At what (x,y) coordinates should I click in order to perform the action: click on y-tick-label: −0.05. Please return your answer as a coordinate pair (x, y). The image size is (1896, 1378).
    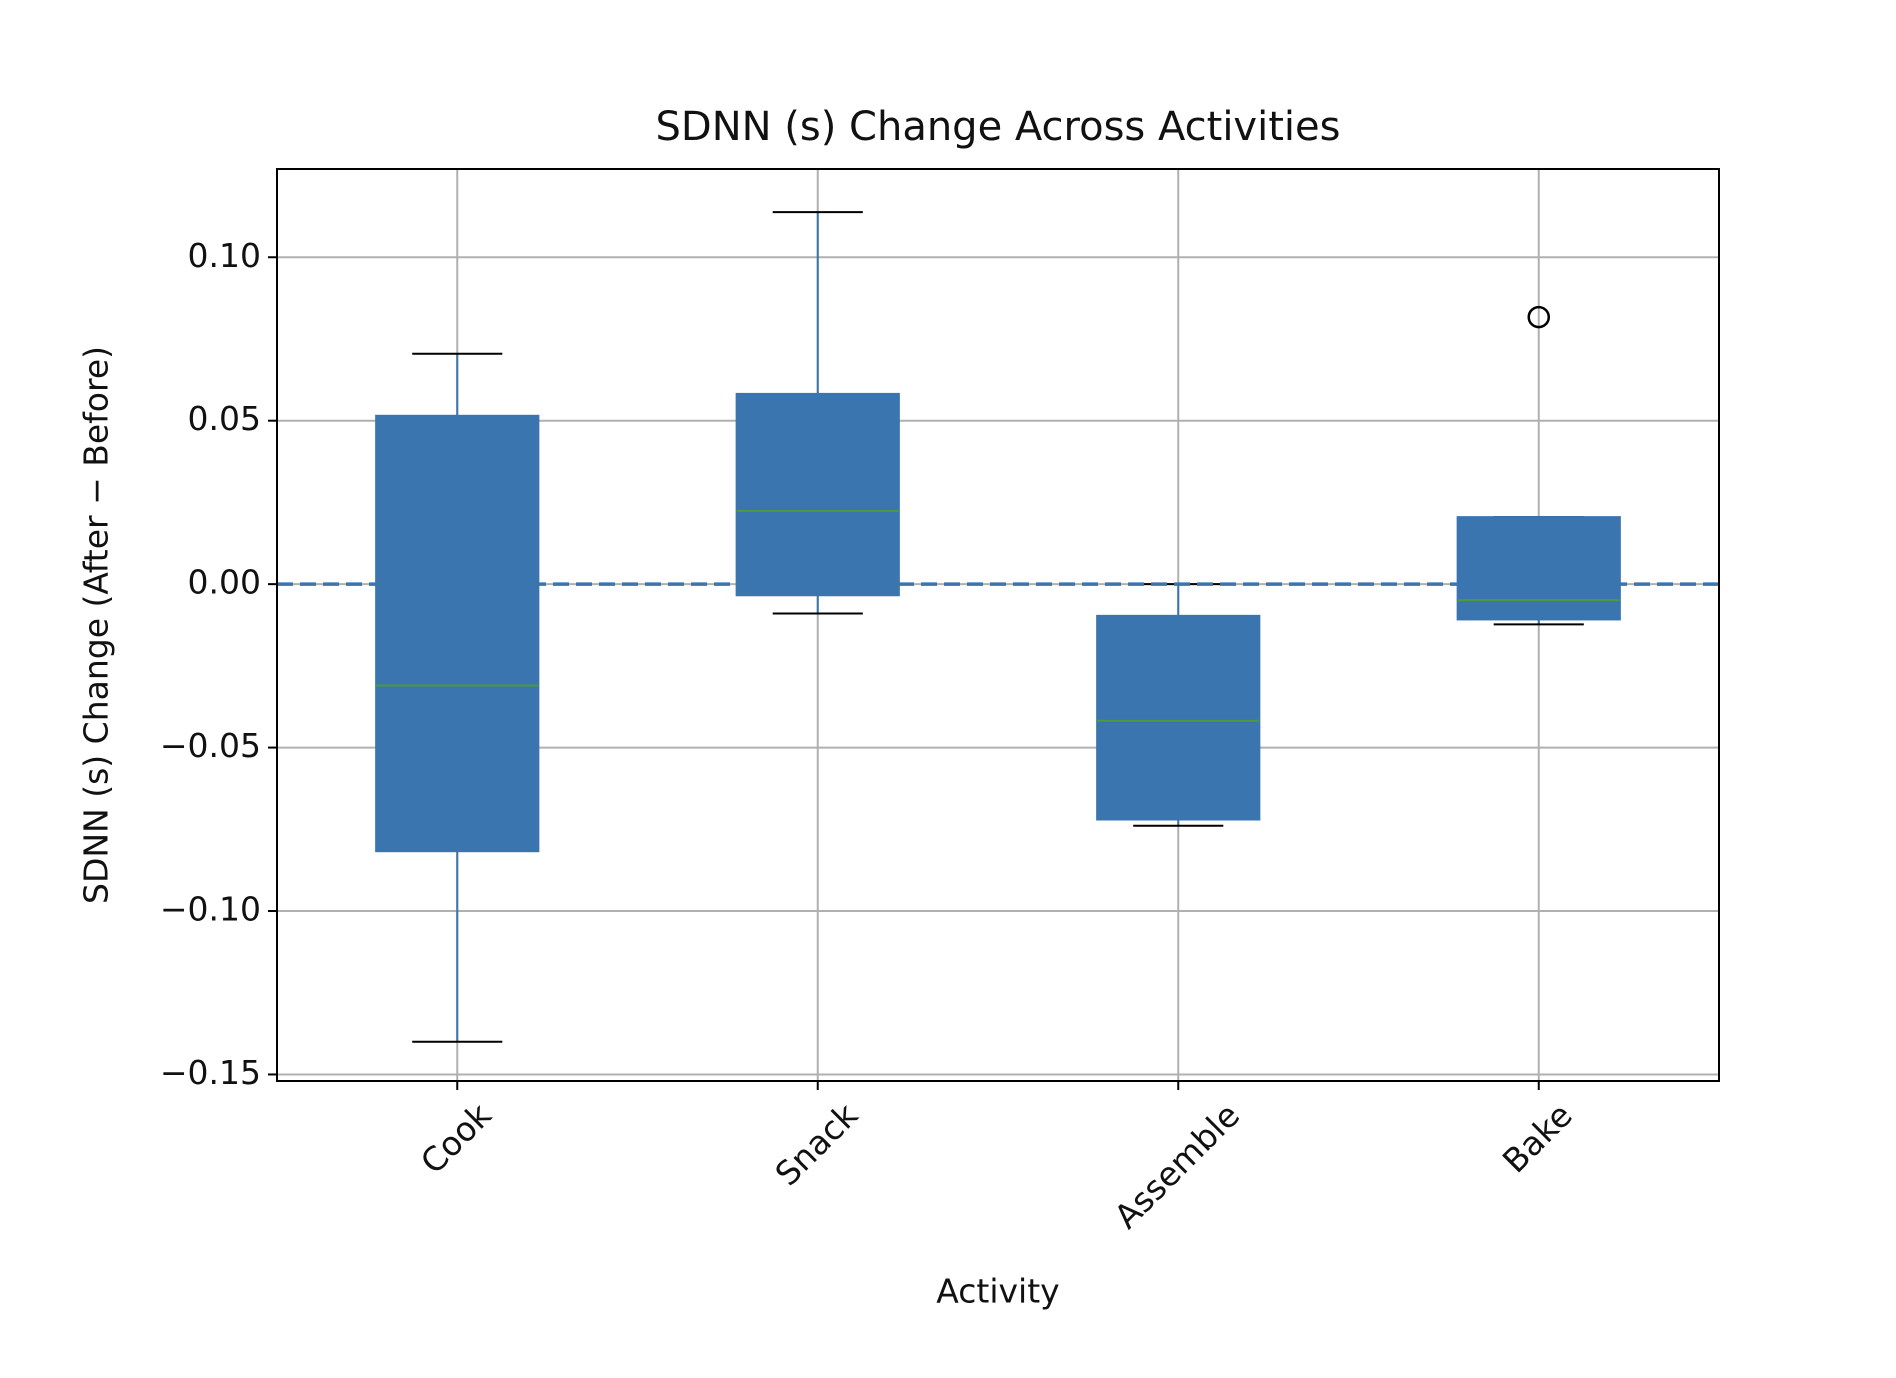
    Looking at the image, I should click on (210, 745).